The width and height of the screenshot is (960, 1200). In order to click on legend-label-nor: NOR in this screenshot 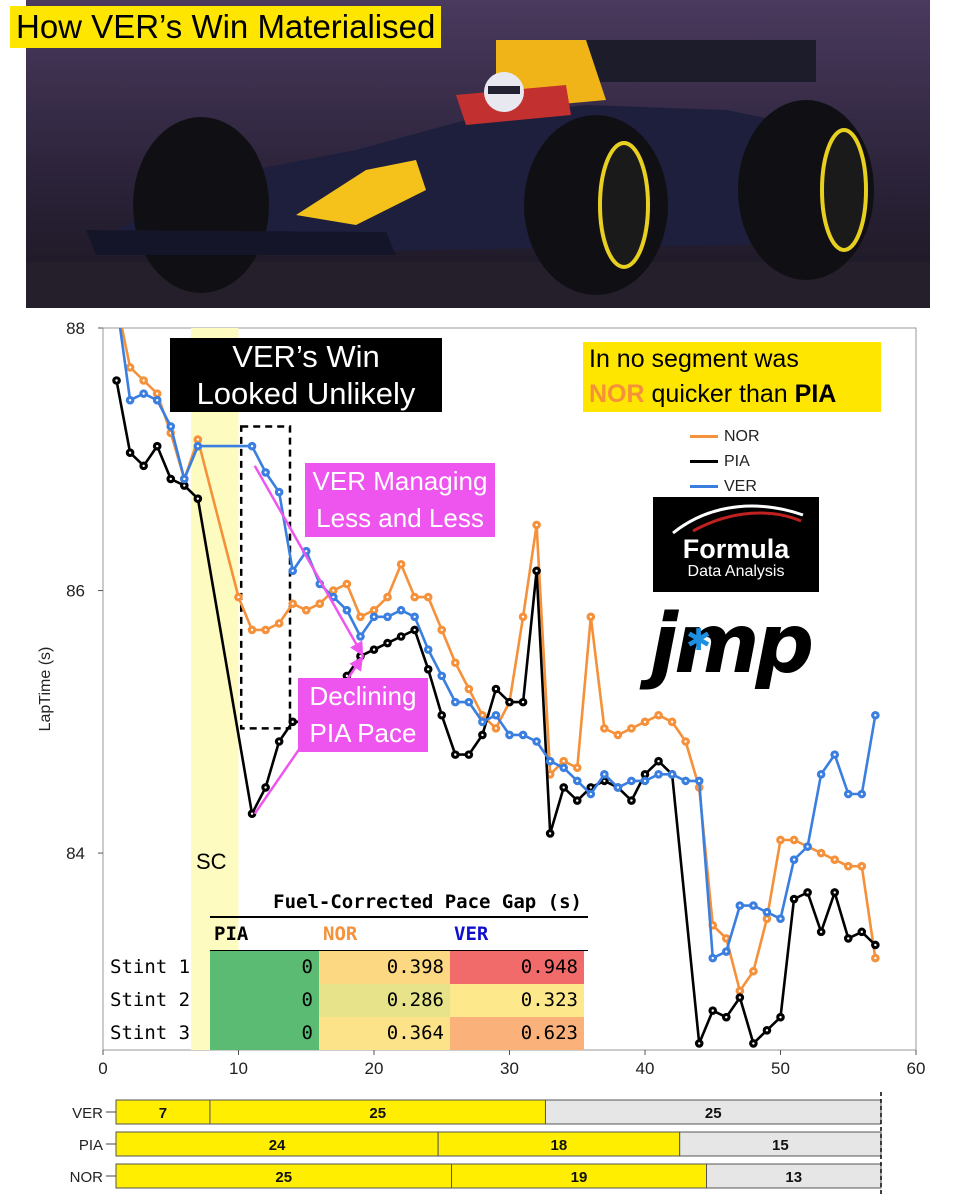, I will do `click(742, 436)`.